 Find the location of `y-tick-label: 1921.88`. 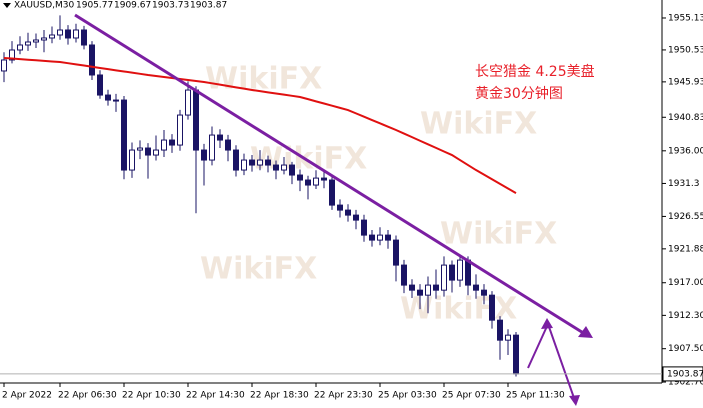

y-tick-label: 1921.88 is located at coordinates (685, 249).